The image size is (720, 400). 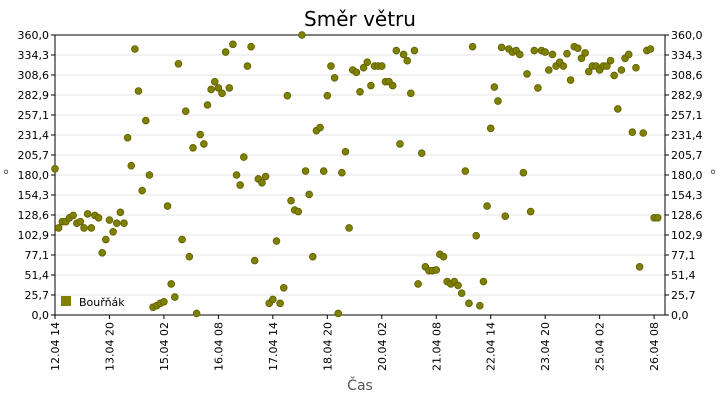 What do you see at coordinates (687, 155) in the screenshot?
I see `y-tick-label-right: 205,7` at bounding box center [687, 155].